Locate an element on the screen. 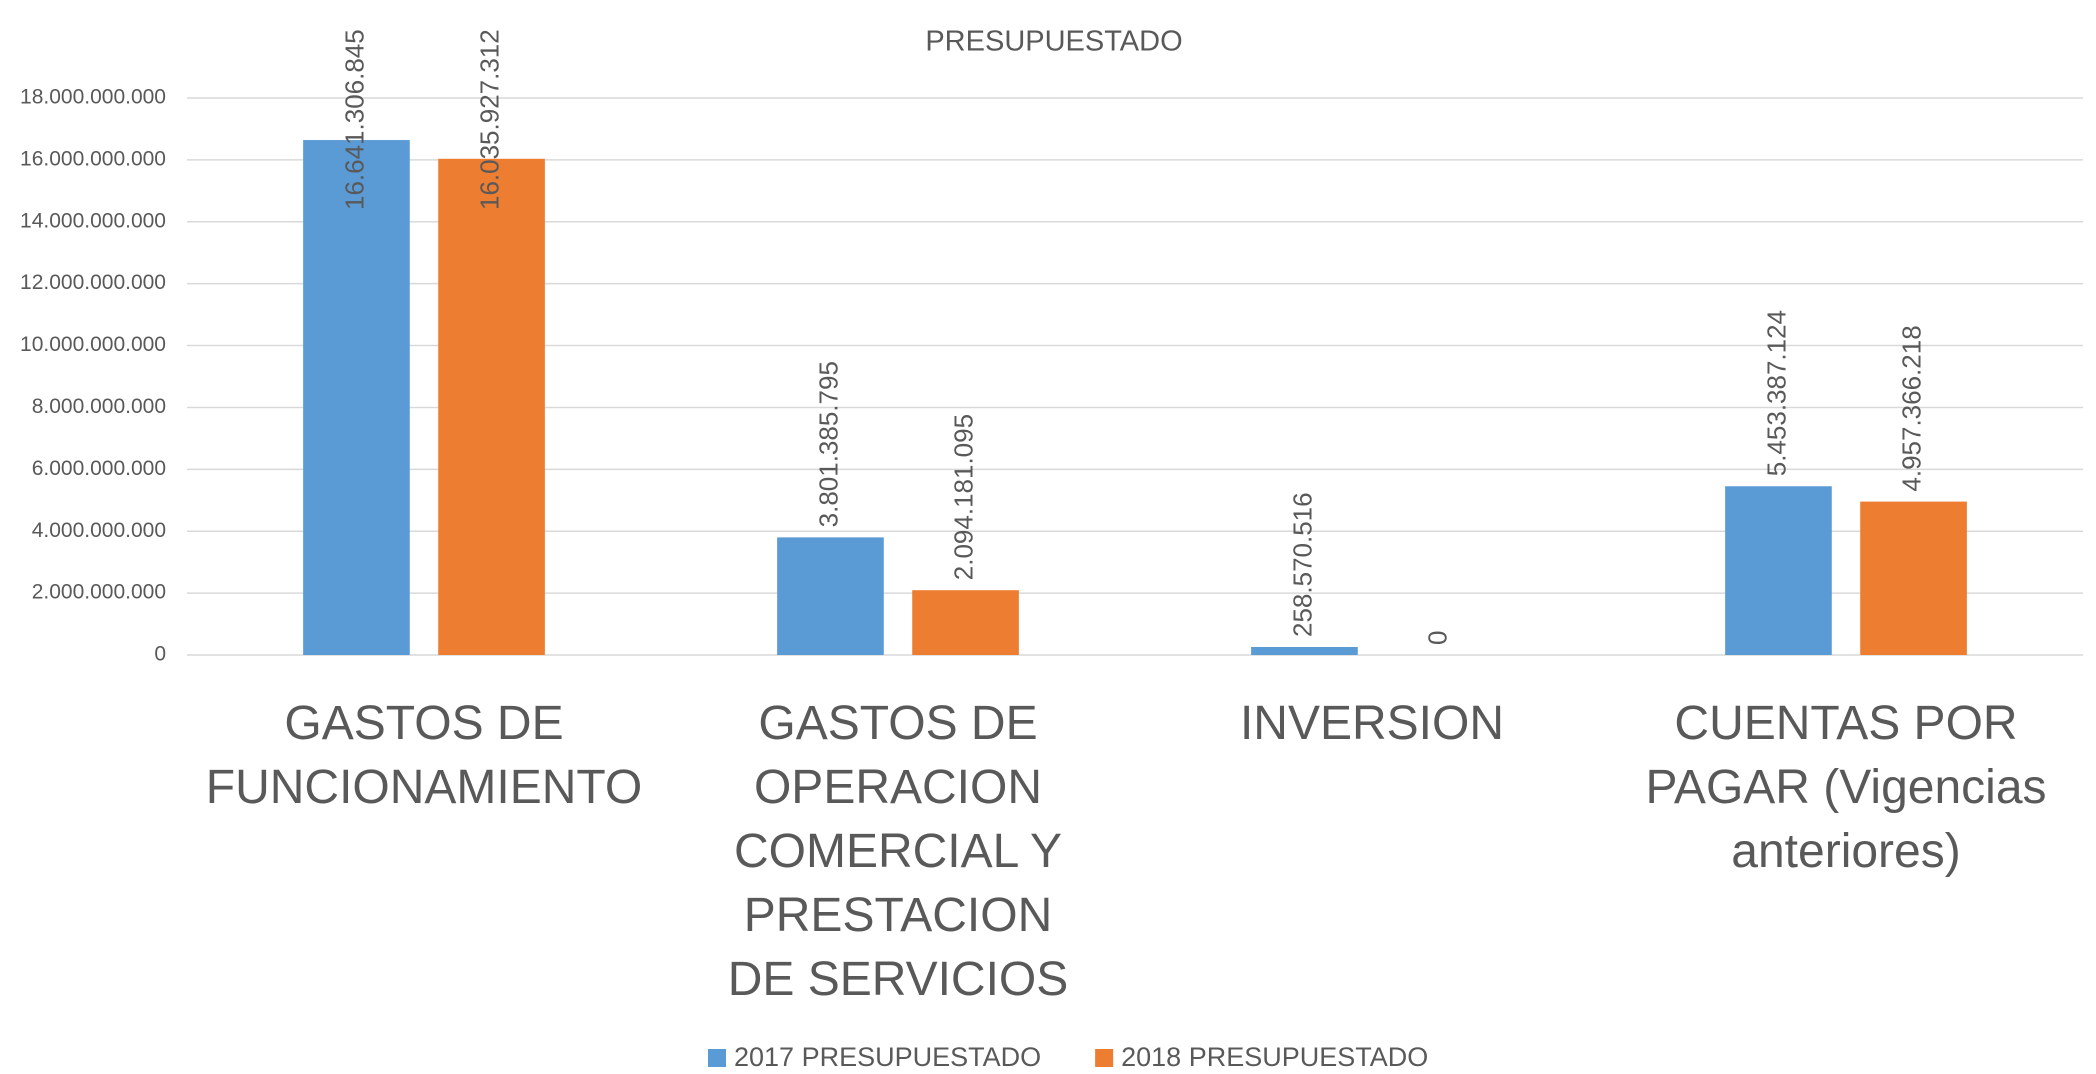  y-tick-label: 16.000.000.000 is located at coordinates (93, 158).